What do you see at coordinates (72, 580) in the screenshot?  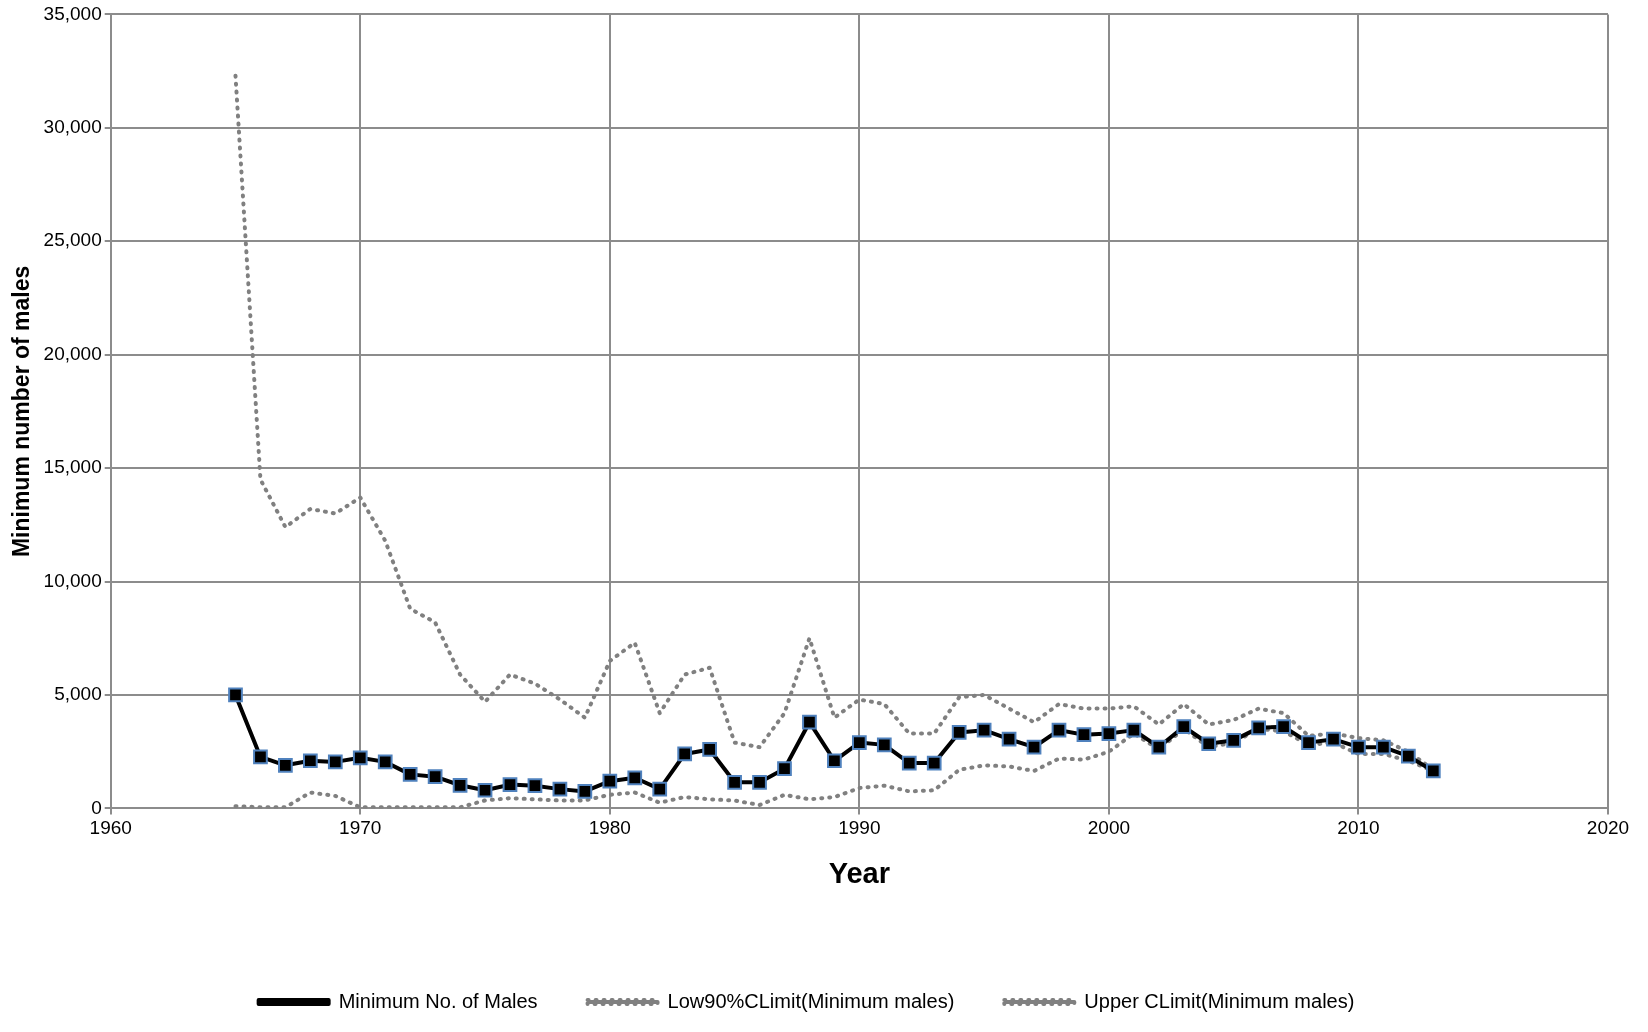 I see `y-tick-label: 10,000` at bounding box center [72, 580].